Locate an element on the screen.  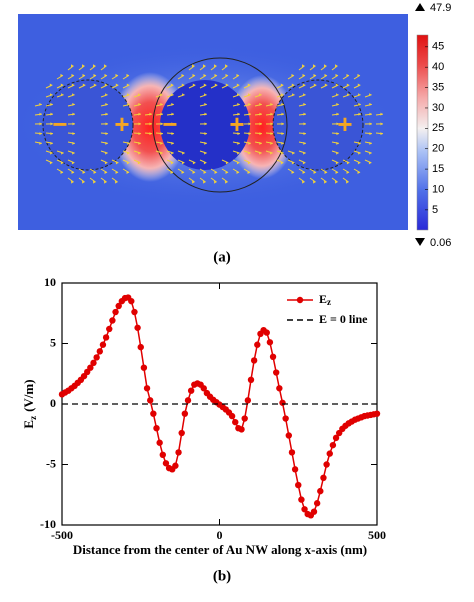
y-tick-label: -10 is located at coordinates (48, 524).